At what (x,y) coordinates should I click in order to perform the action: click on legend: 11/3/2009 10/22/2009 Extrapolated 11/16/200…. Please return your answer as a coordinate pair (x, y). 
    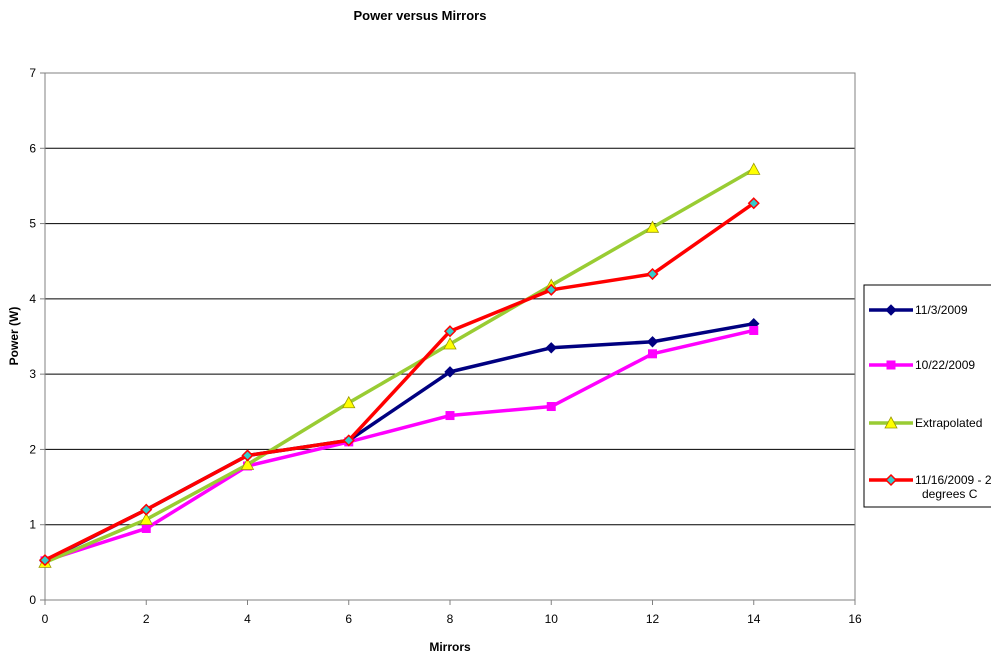
    Looking at the image, I should click on (927, 396).